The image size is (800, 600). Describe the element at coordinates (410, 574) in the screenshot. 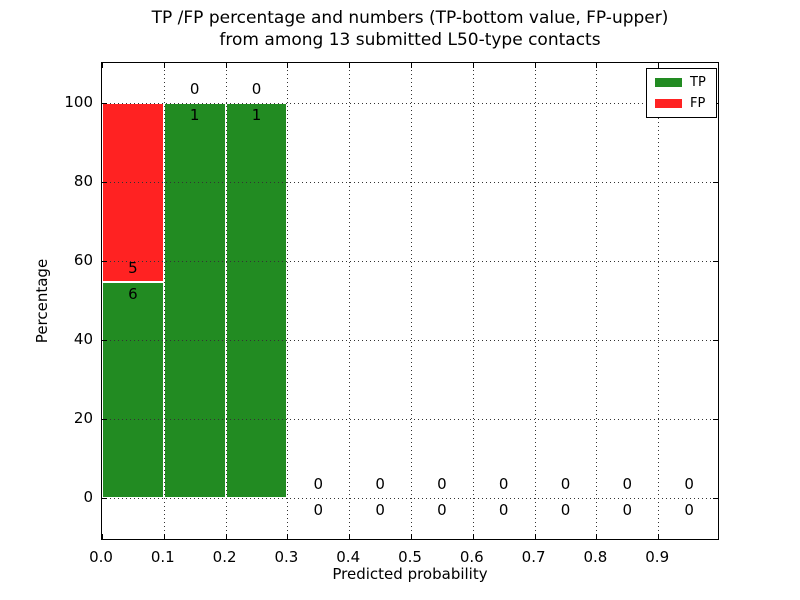

I see `x-axis-label: Predicted probability` at that location.